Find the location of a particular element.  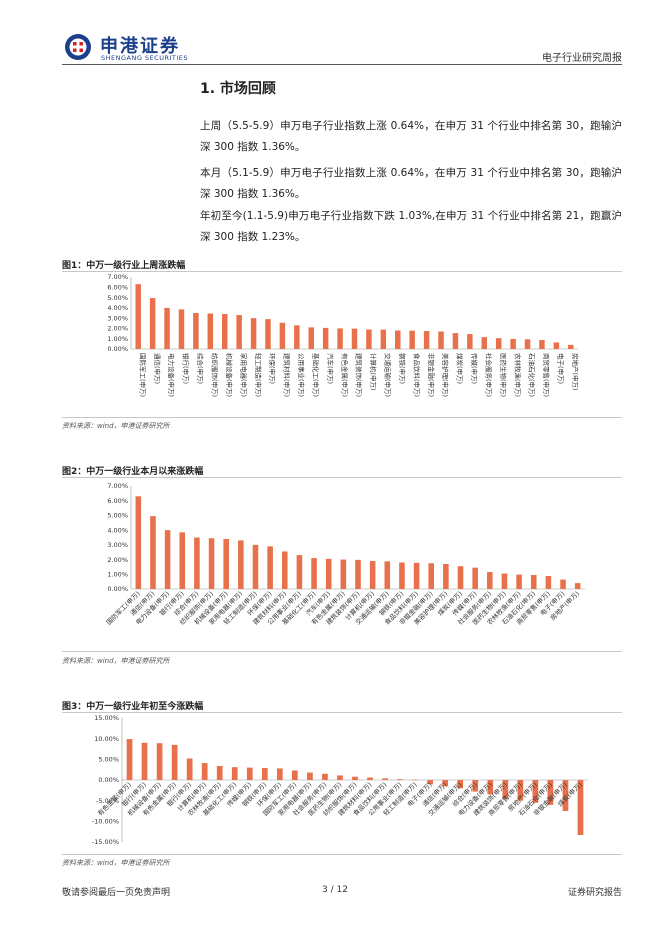

disclaimer-note: 敬请参阅最后一页免责声明 is located at coordinates (116, 893).